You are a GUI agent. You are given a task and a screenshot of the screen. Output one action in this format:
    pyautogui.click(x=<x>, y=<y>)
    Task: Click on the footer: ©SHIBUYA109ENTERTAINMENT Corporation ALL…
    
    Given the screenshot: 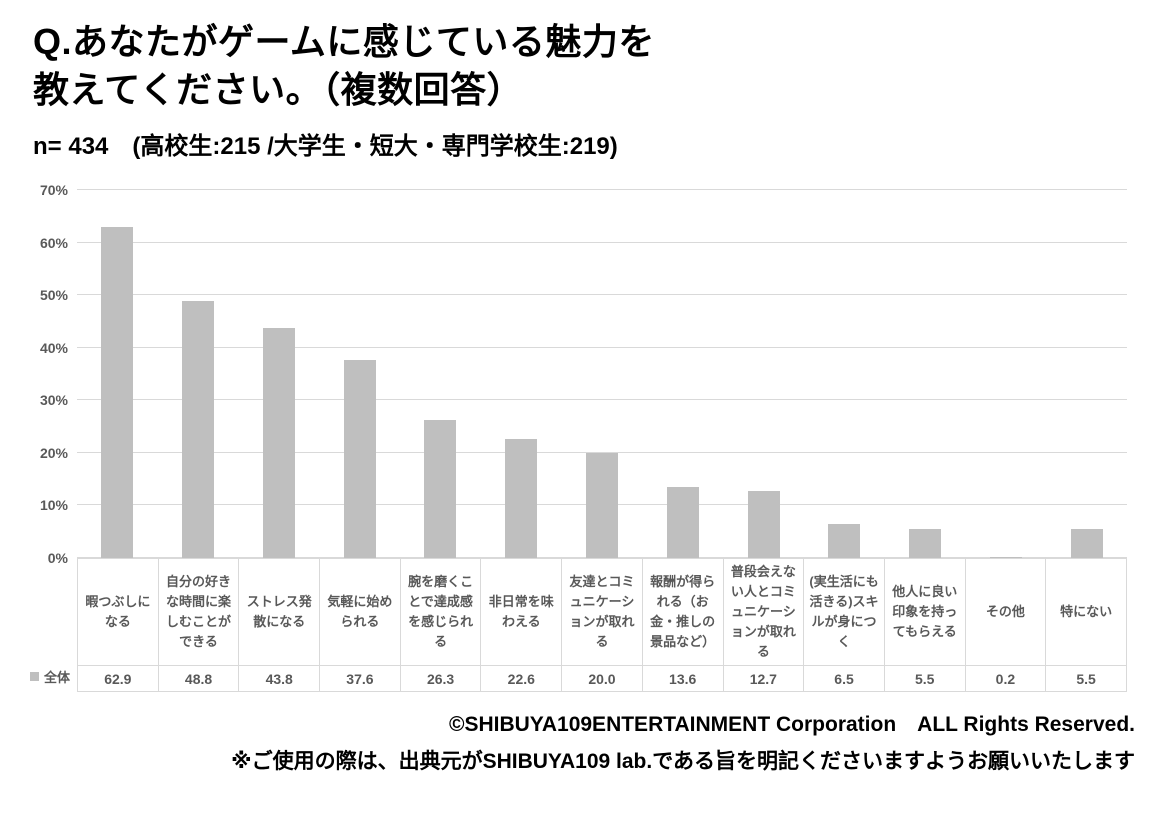 What is the action you would take?
    pyautogui.click(x=683, y=743)
    